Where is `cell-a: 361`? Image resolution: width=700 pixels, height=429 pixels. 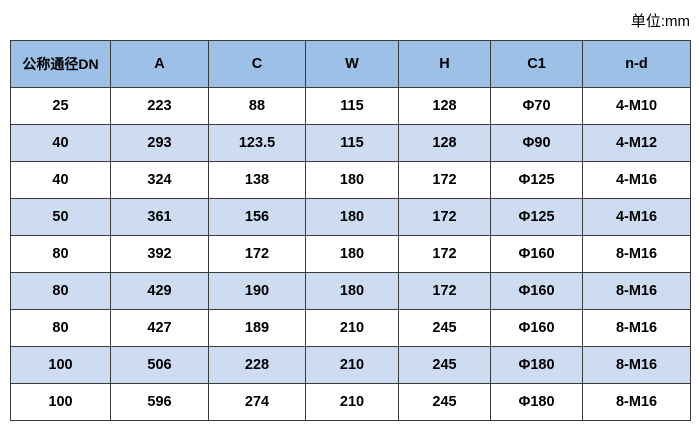
cell-a: 361 is located at coordinates (159, 217).